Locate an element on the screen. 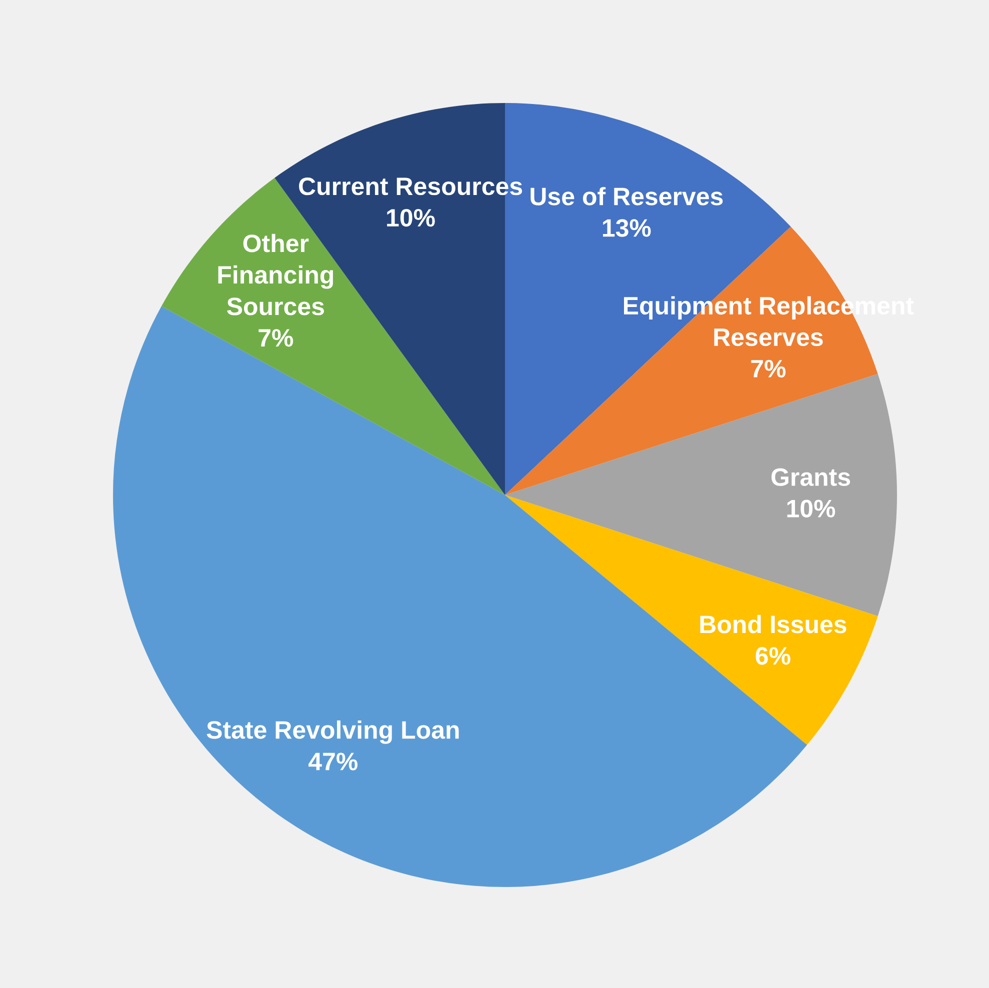 The width and height of the screenshot is (989, 988). slice-label: Bond Issues is located at coordinates (773, 624).